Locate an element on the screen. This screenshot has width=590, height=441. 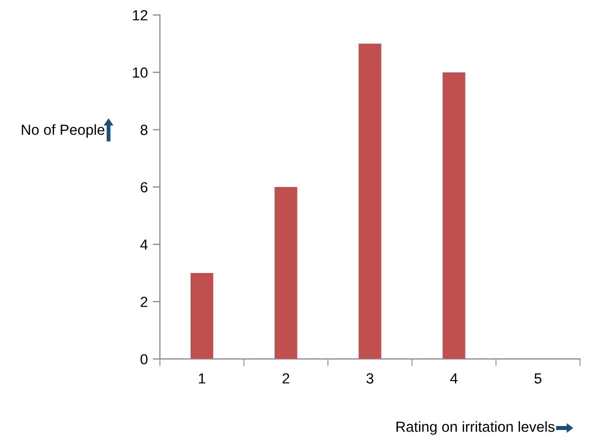
x-tick-label: 1 is located at coordinates (202, 378).